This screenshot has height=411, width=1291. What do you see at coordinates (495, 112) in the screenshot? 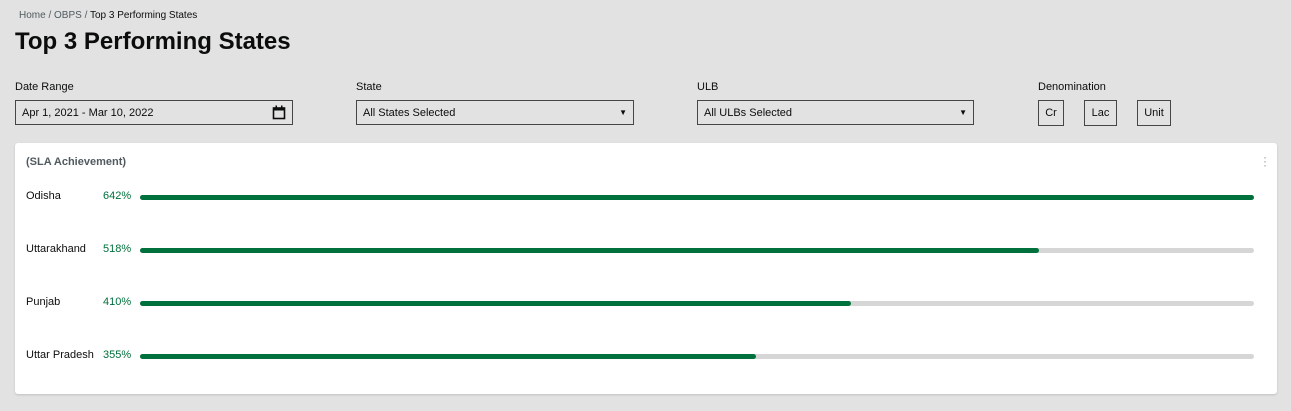
I see `state-select: All States Selected ▼` at bounding box center [495, 112].